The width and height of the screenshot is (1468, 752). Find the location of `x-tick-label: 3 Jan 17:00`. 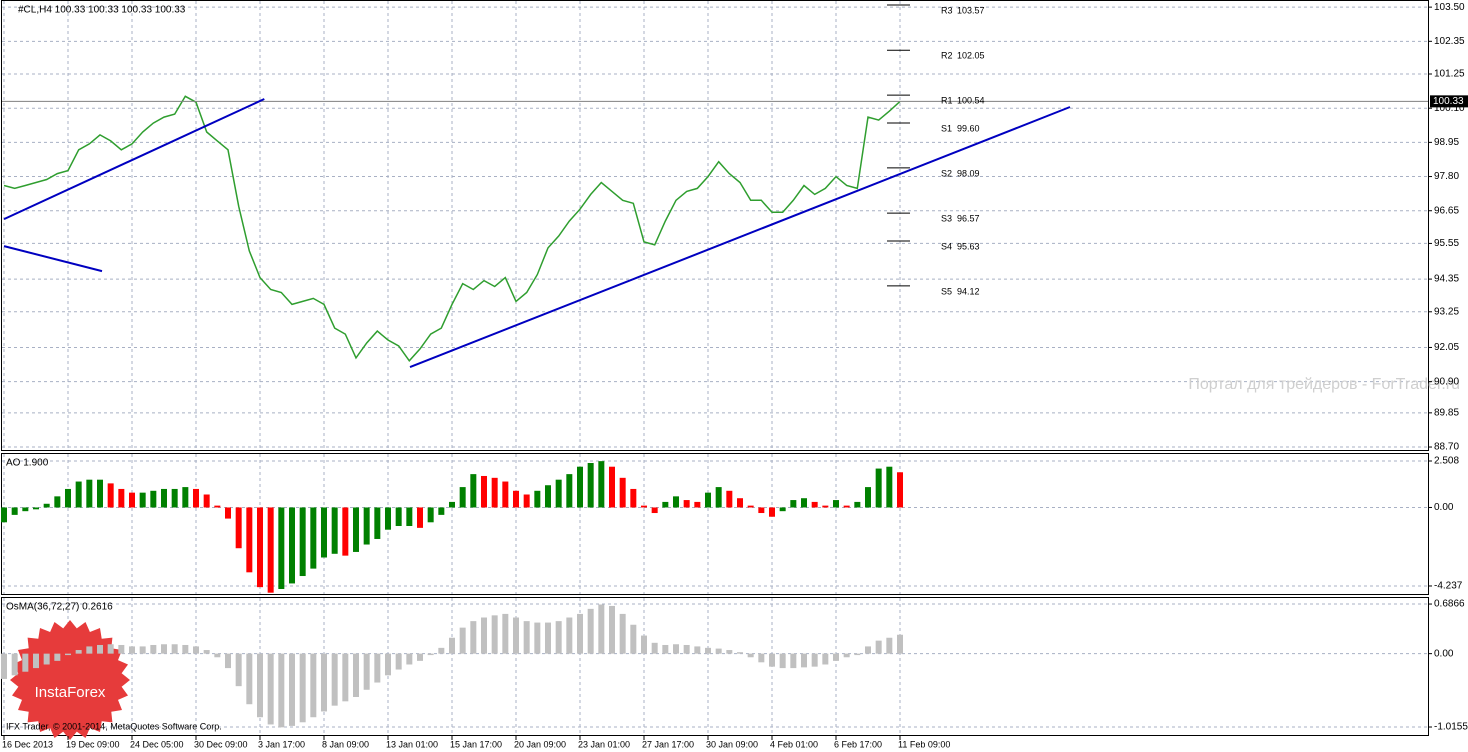

x-tick-label: 3 Jan 17:00 is located at coordinates (281, 744).